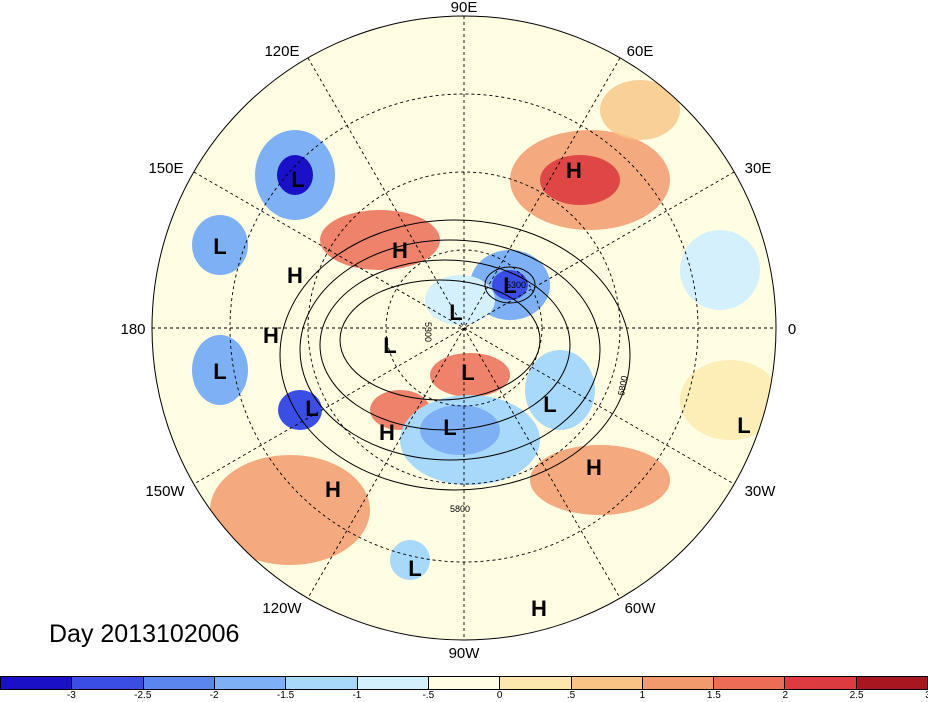 This screenshot has width=928, height=702. I want to click on lon-label-30w: 30W, so click(761, 491).